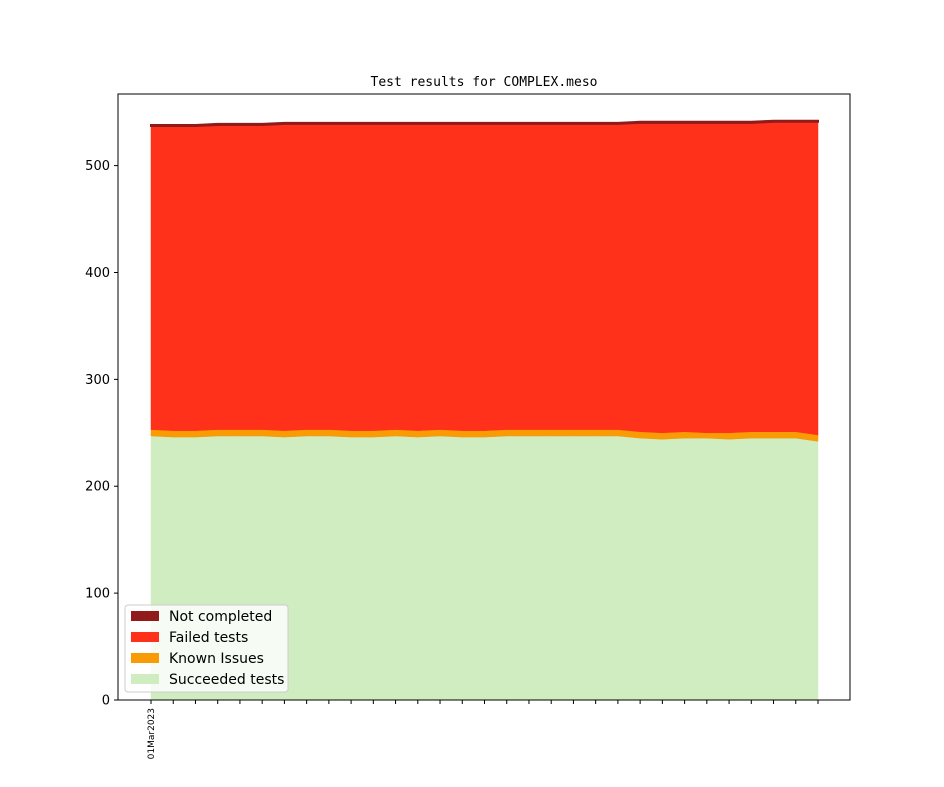  Describe the element at coordinates (152, 733) in the screenshot. I see `x-tick-label: 01Mar2023` at that location.